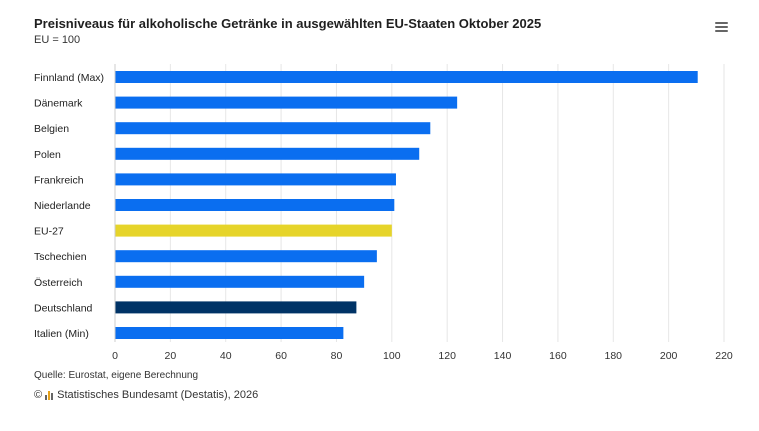 The height and width of the screenshot is (431, 759). Describe the element at coordinates (59, 180) in the screenshot. I see `y-category-label: Frankreich` at that location.